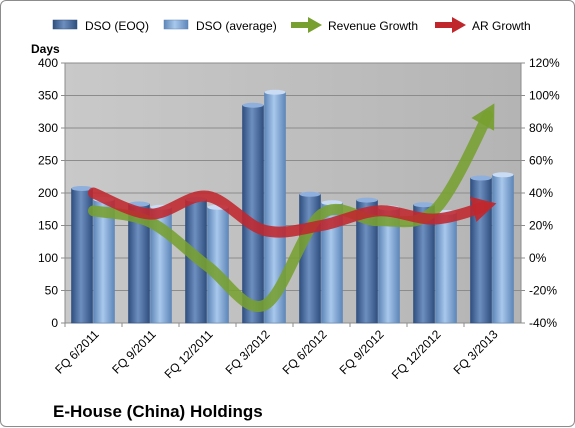 The width and height of the screenshot is (575, 428). Describe the element at coordinates (48, 161) in the screenshot. I see `left-tick-label: 250` at that location.